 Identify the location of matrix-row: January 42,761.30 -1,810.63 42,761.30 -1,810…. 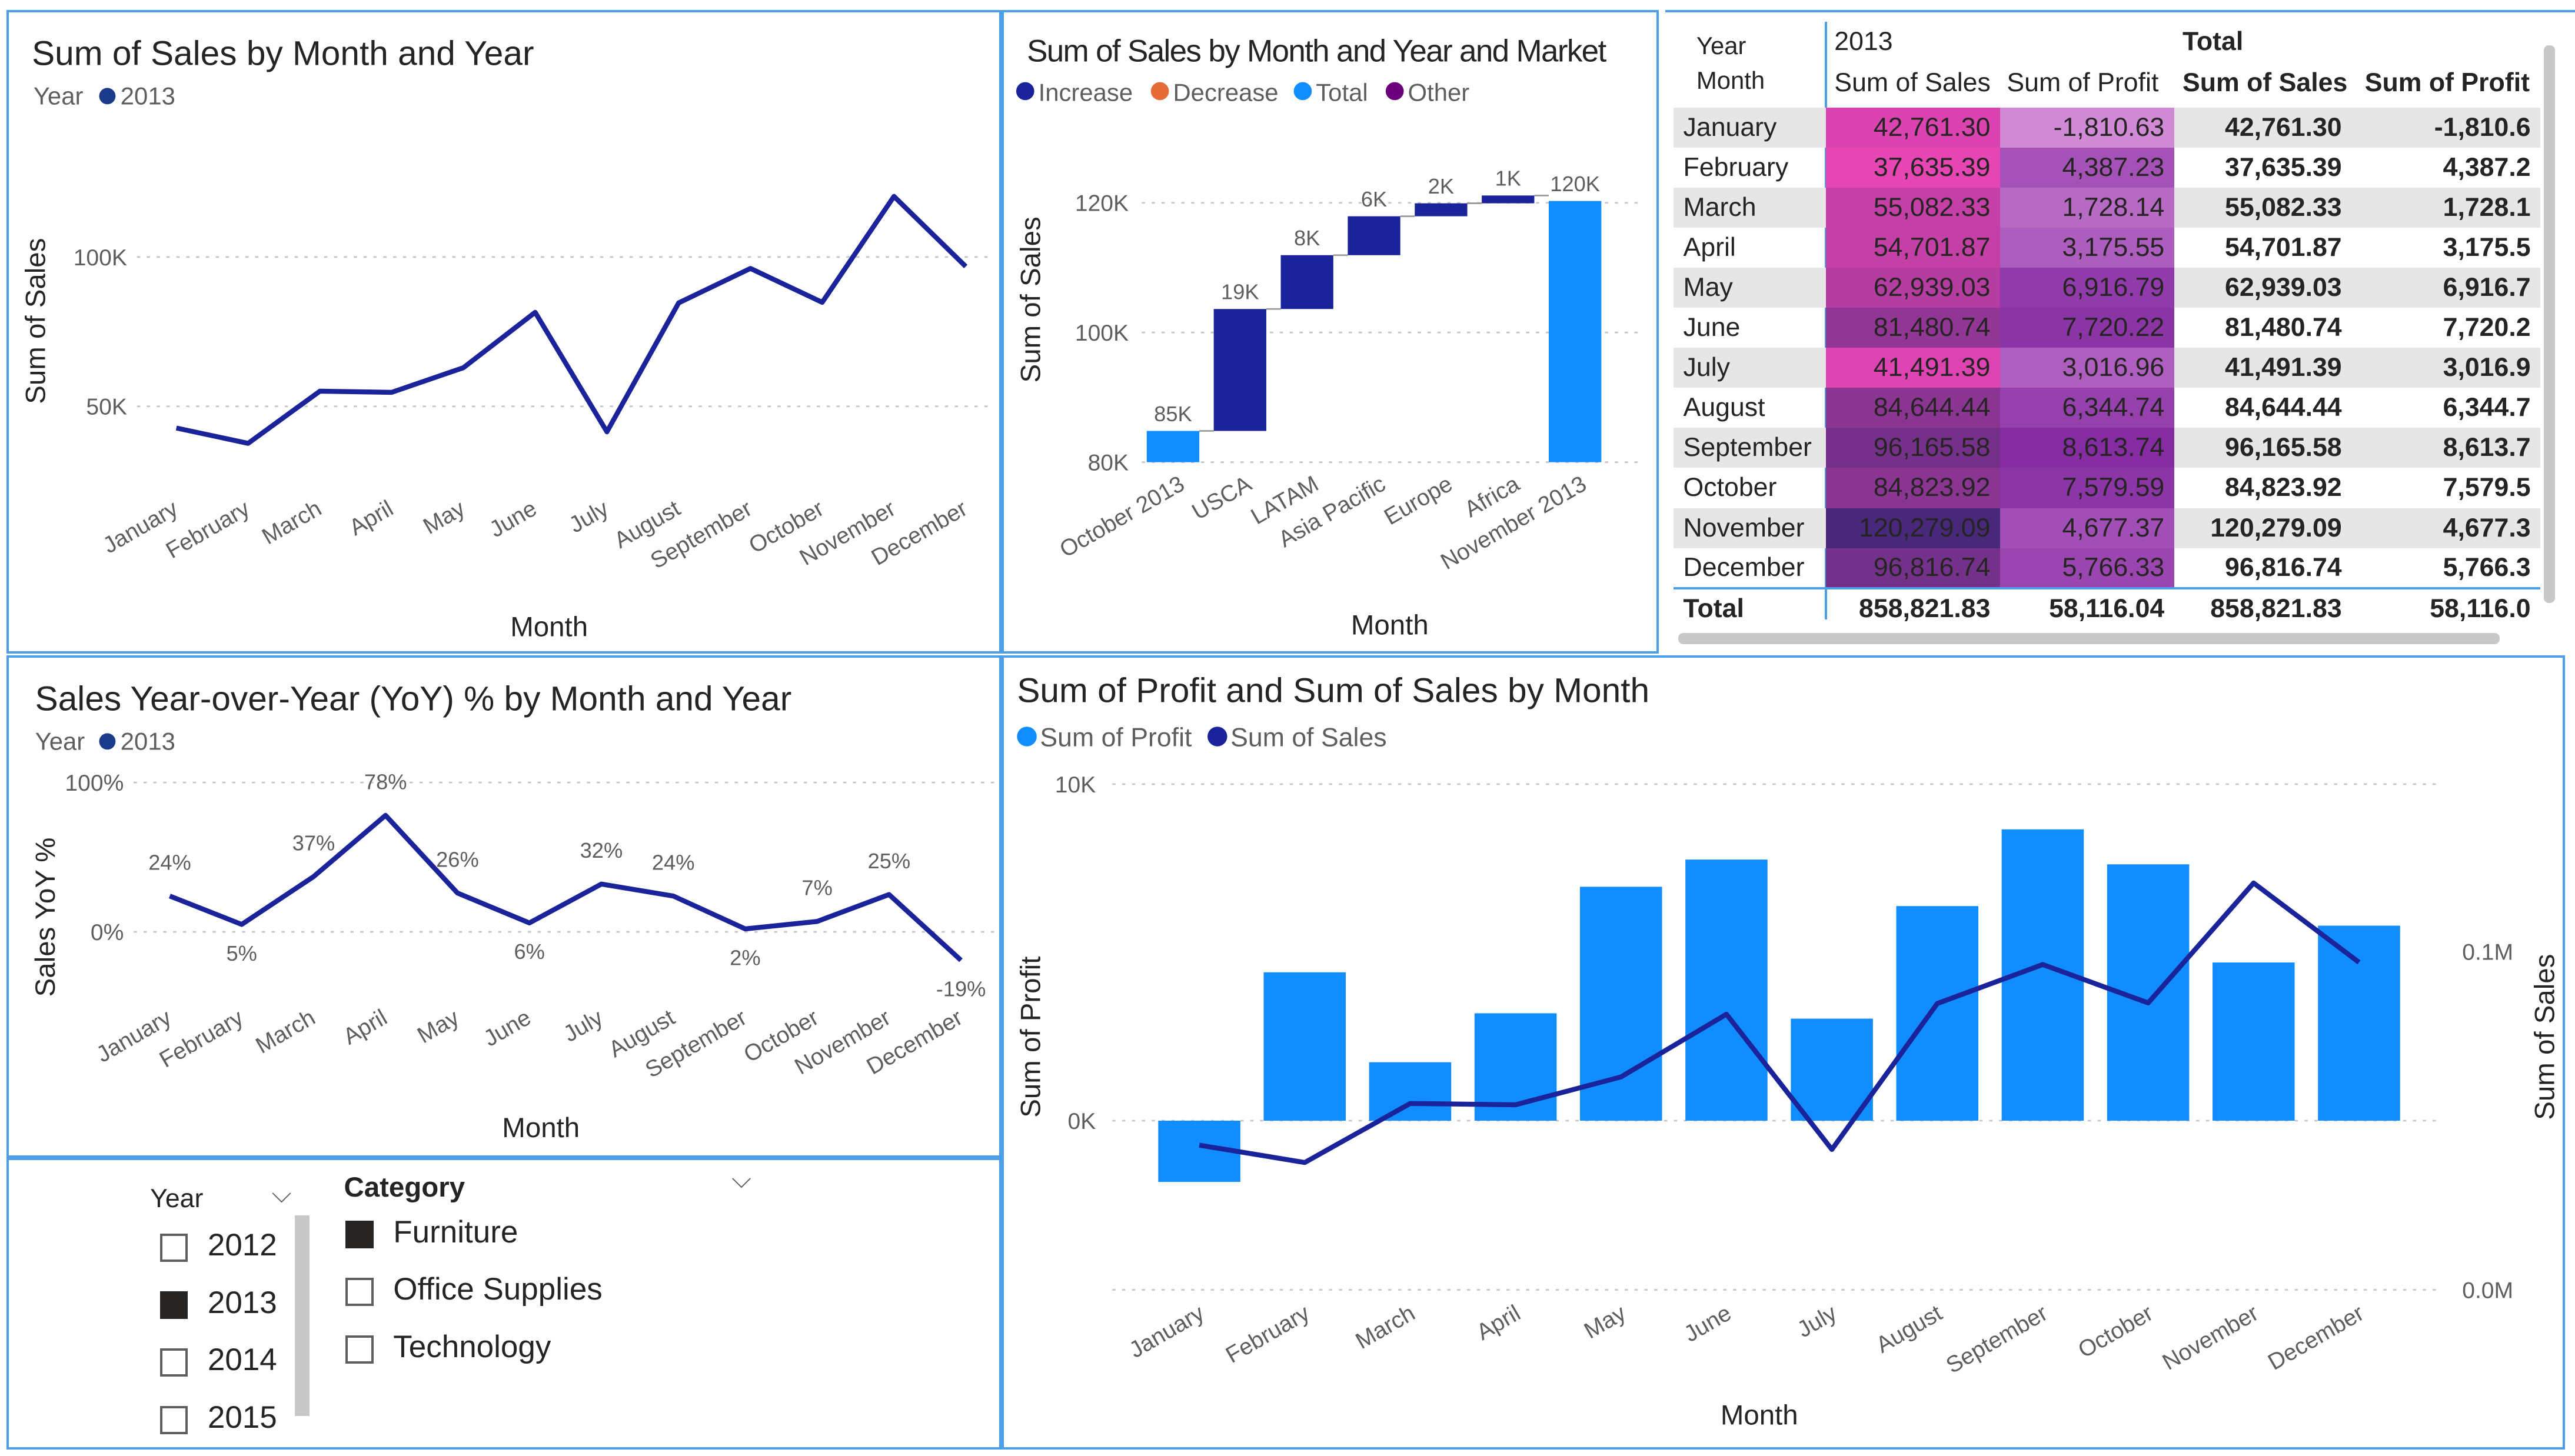
(2107, 127).